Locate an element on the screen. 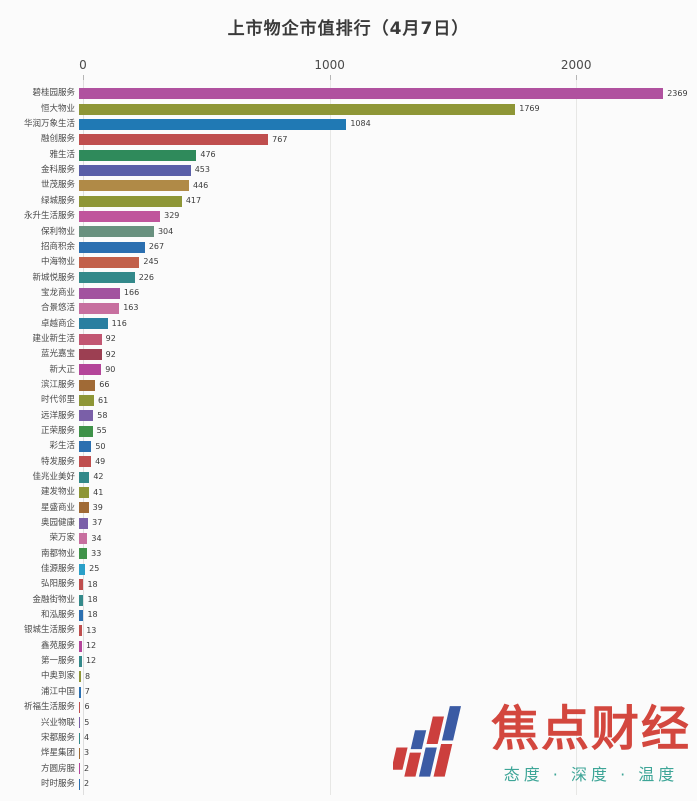 This screenshot has width=697, height=801. bar-row: 中海物业 245 is located at coordinates (348, 262).